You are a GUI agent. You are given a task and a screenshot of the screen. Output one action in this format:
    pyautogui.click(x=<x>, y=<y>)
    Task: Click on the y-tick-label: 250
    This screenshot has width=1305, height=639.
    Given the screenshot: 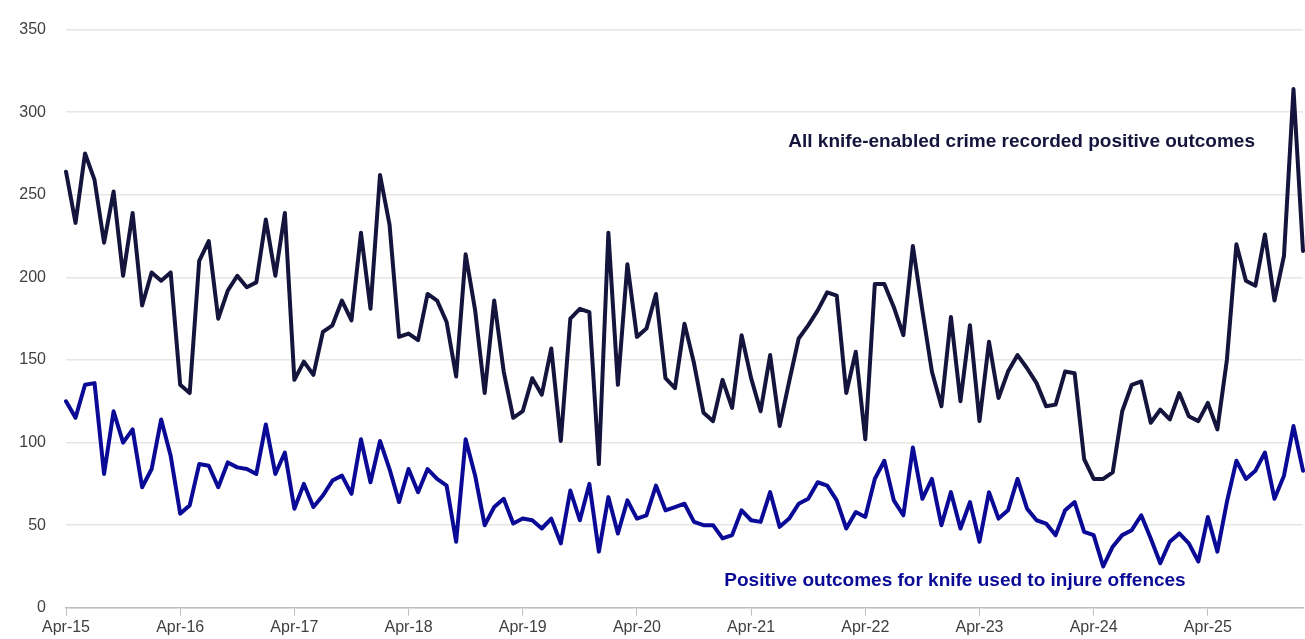 What is the action you would take?
    pyautogui.click(x=33, y=194)
    